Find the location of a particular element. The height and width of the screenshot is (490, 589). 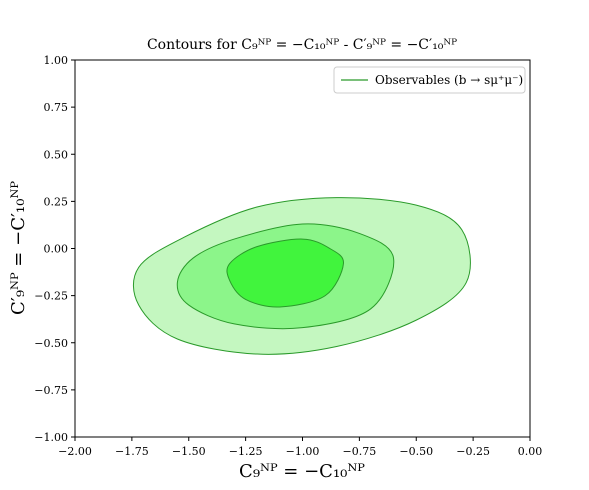

legend: Observables (b → sμ⁺μ⁻) is located at coordinates (429, 80).